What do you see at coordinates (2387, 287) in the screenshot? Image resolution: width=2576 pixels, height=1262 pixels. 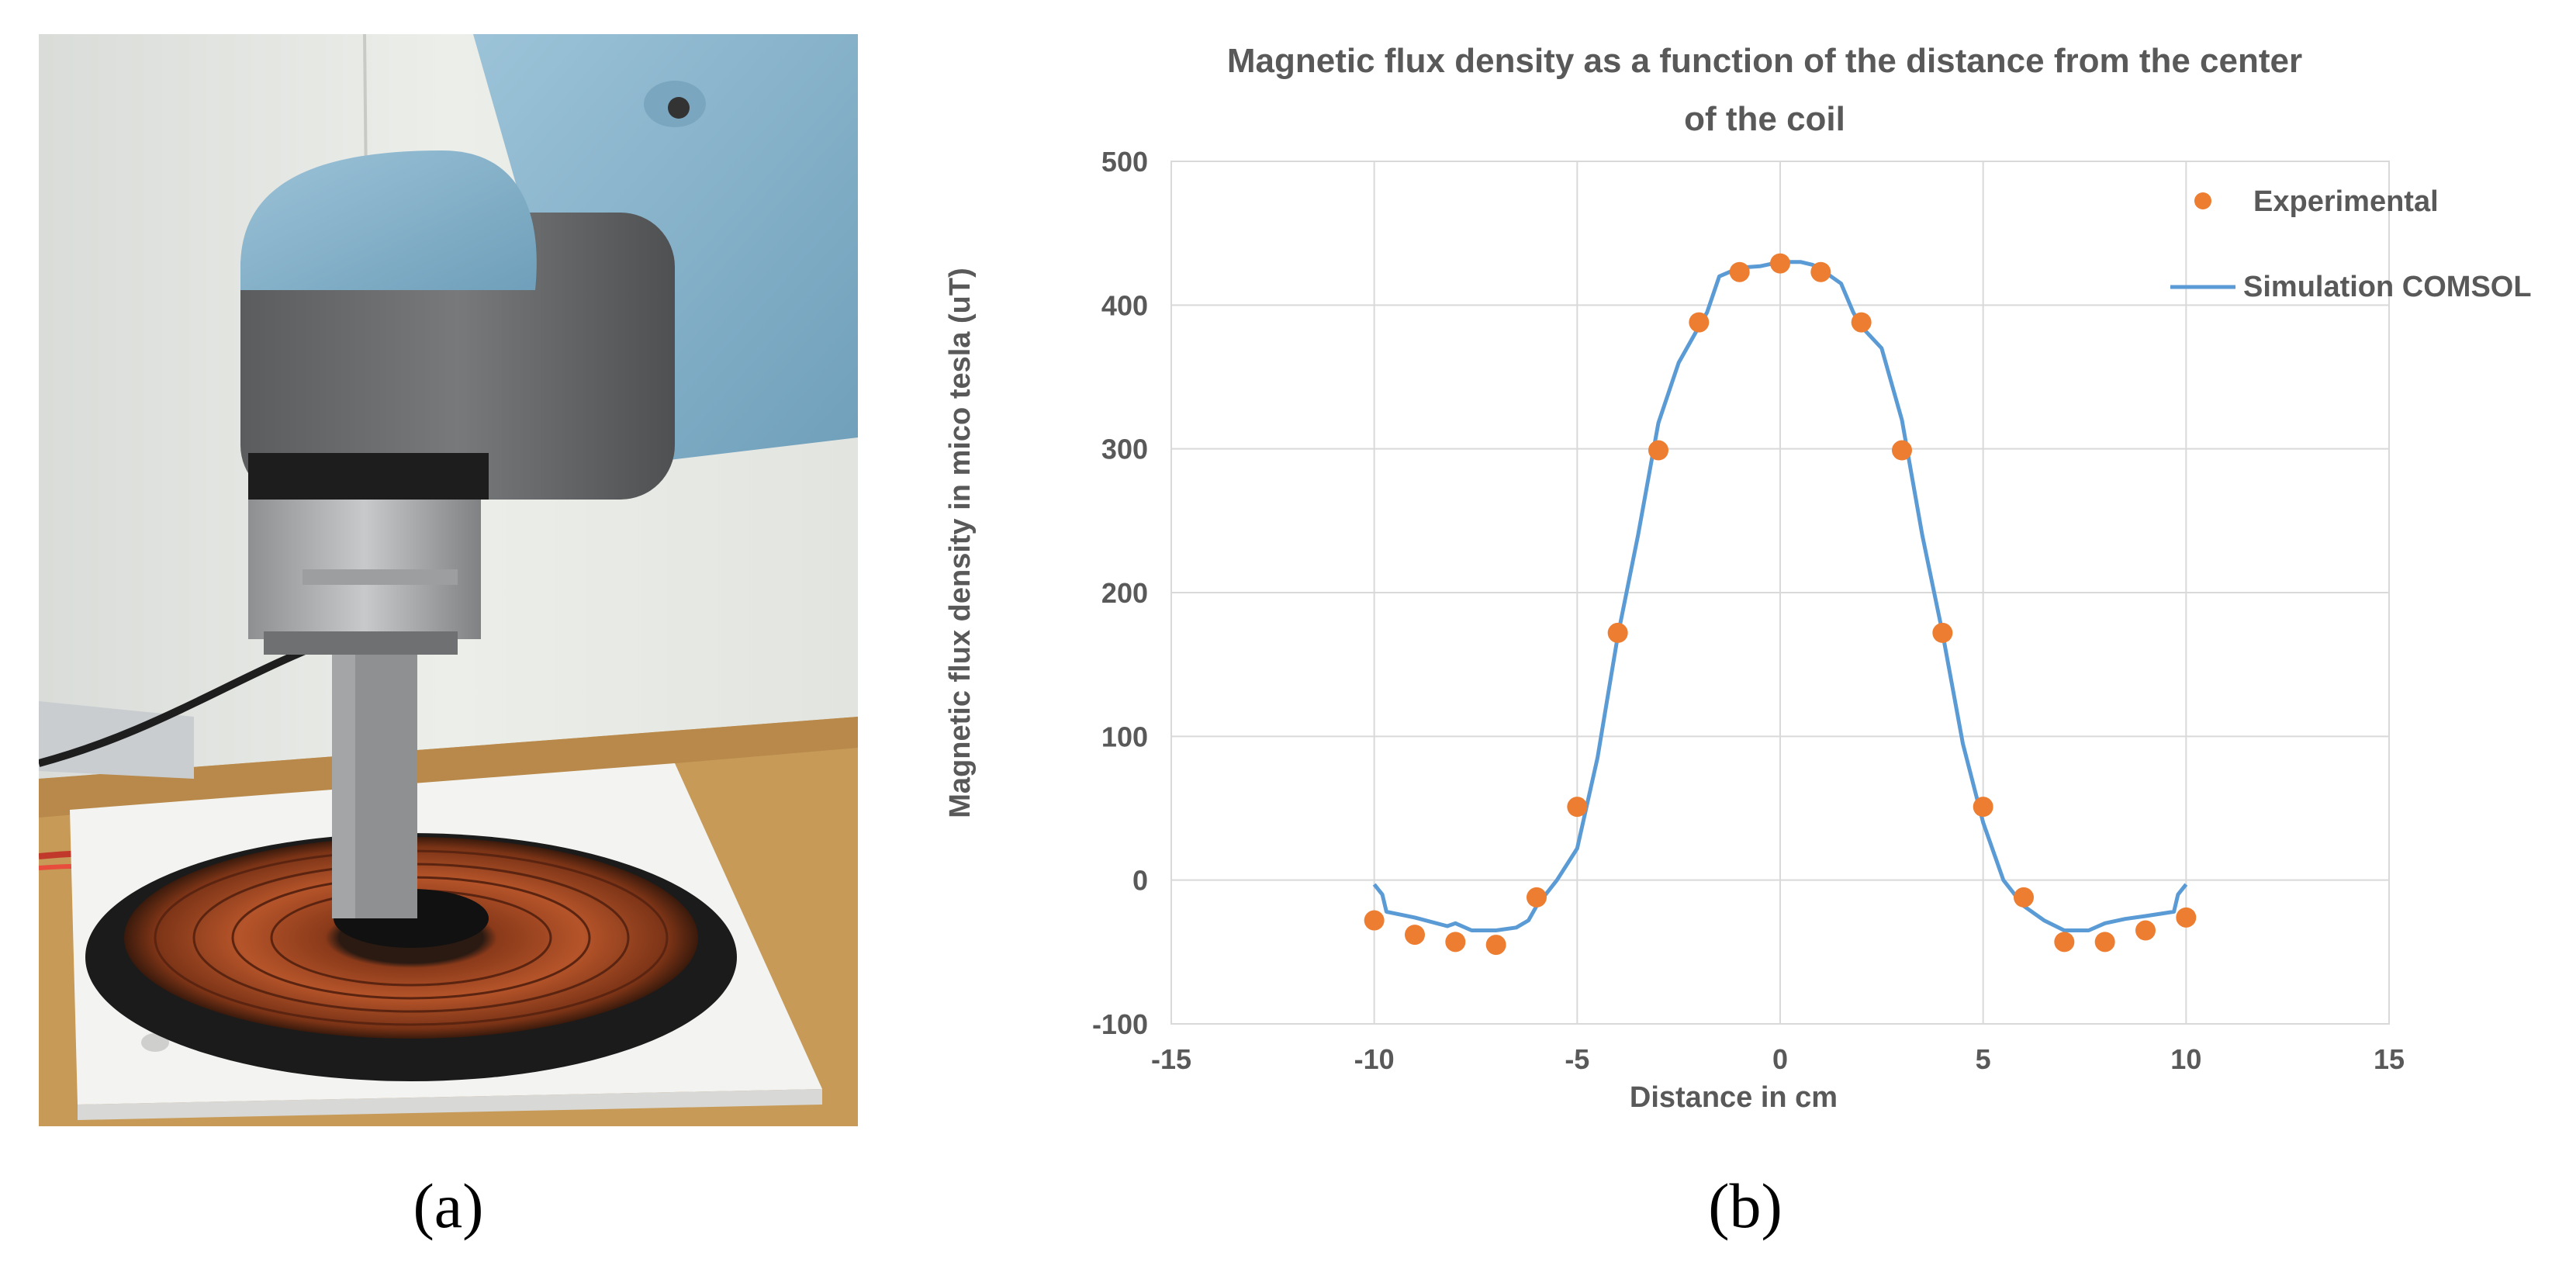 I see `legend-simulation-label: Simulation COMSOL` at bounding box center [2387, 287].